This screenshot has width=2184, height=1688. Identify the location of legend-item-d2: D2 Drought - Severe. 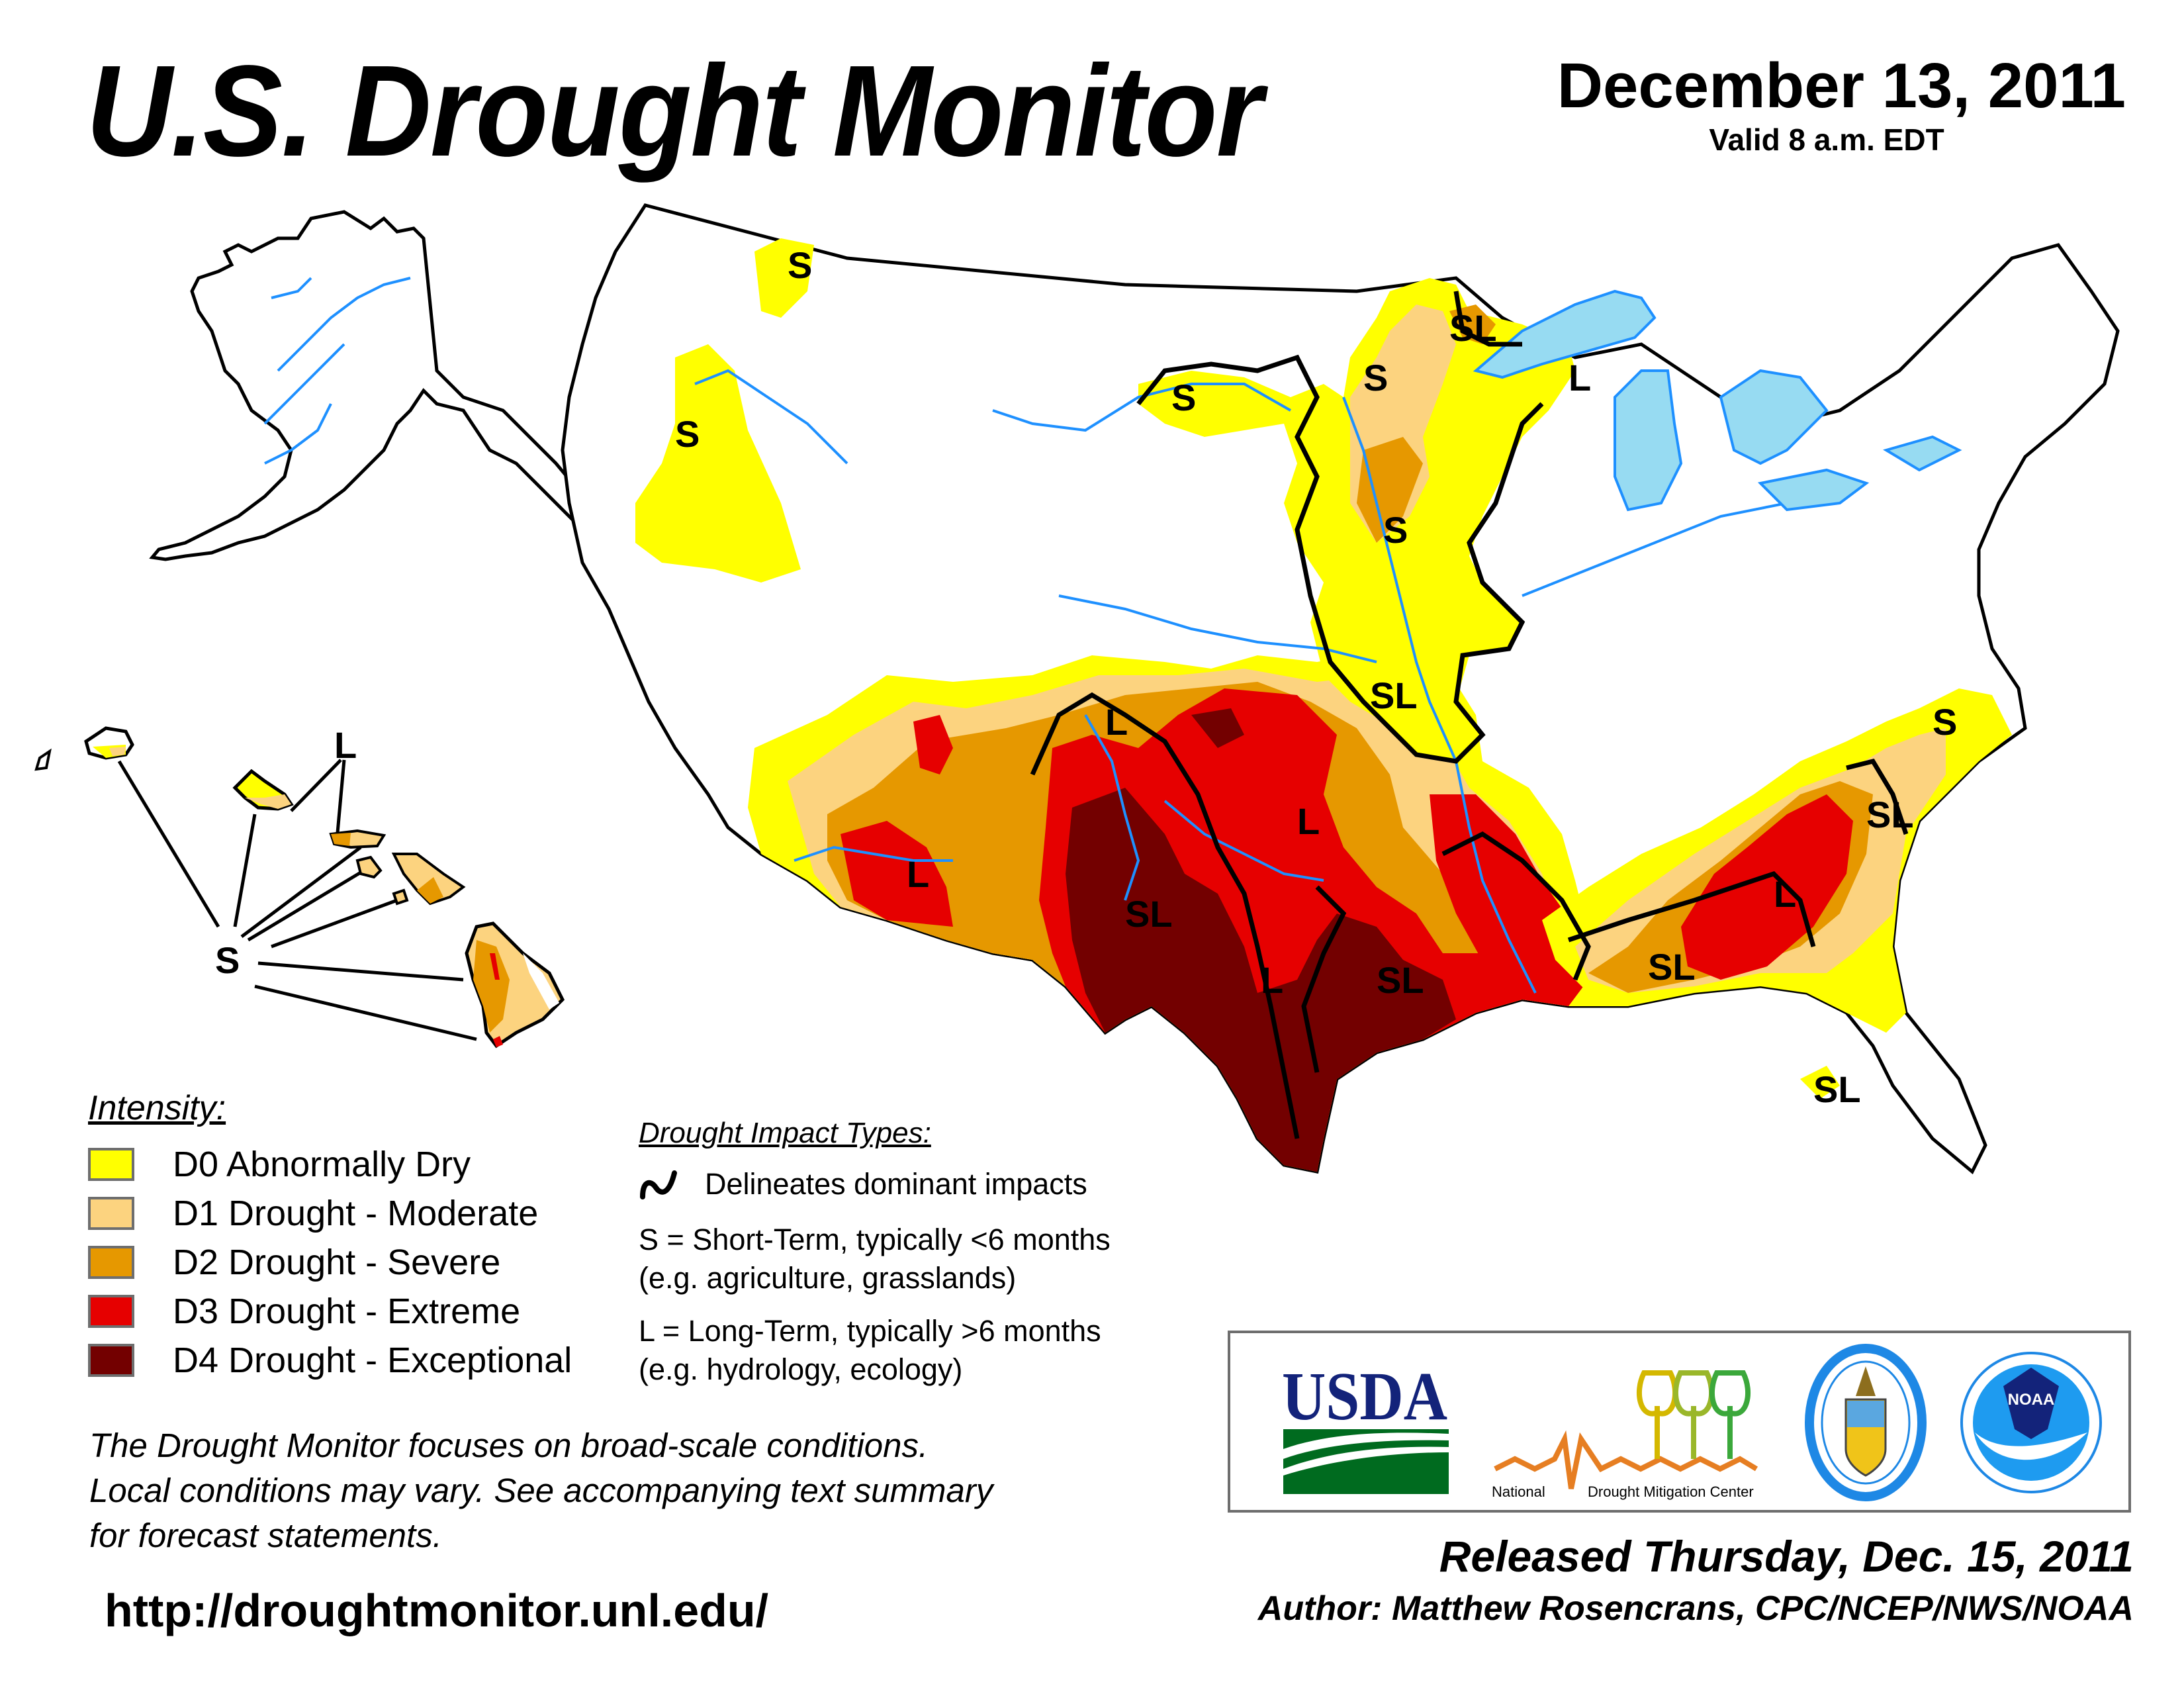
(360, 1262).